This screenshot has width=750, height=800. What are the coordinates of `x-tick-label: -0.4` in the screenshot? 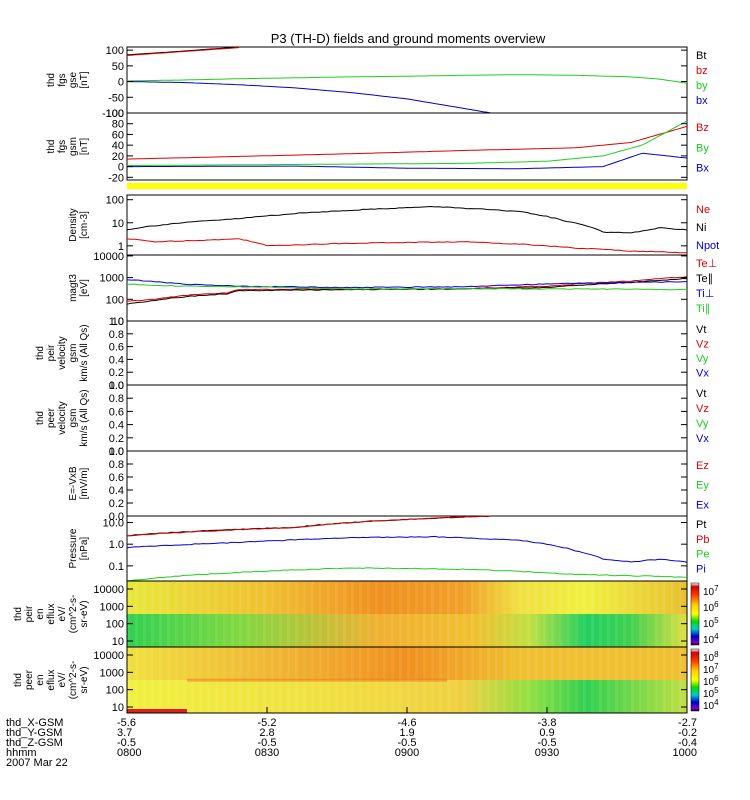 It's located at (687, 743).